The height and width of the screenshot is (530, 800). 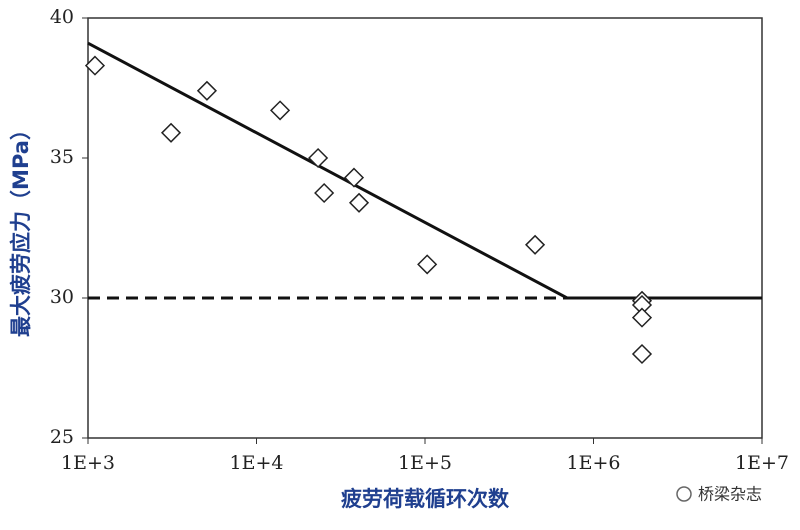 What do you see at coordinates (88, 463) in the screenshot?
I see `x-tick-label: 1E+3` at bounding box center [88, 463].